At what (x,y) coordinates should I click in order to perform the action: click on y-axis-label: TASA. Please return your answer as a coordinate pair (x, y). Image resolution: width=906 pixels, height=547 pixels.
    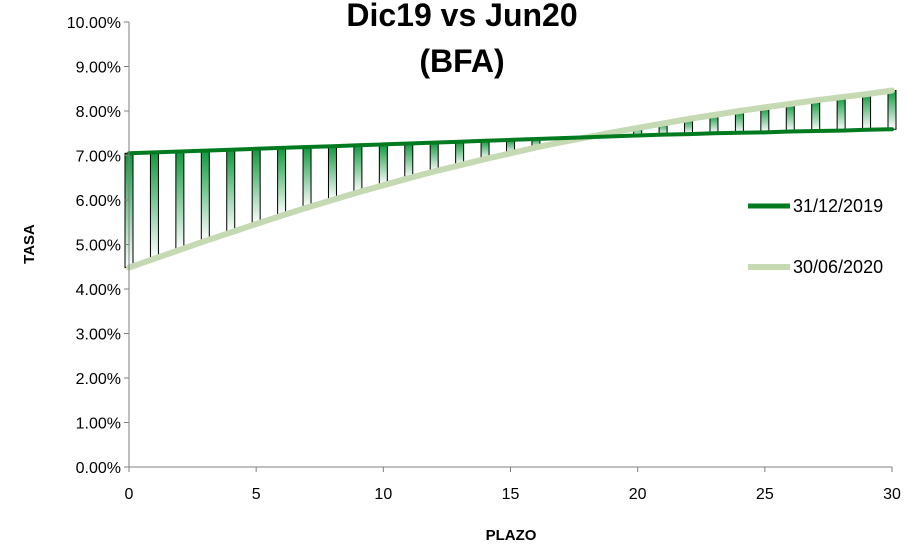
    Looking at the image, I should click on (29, 244).